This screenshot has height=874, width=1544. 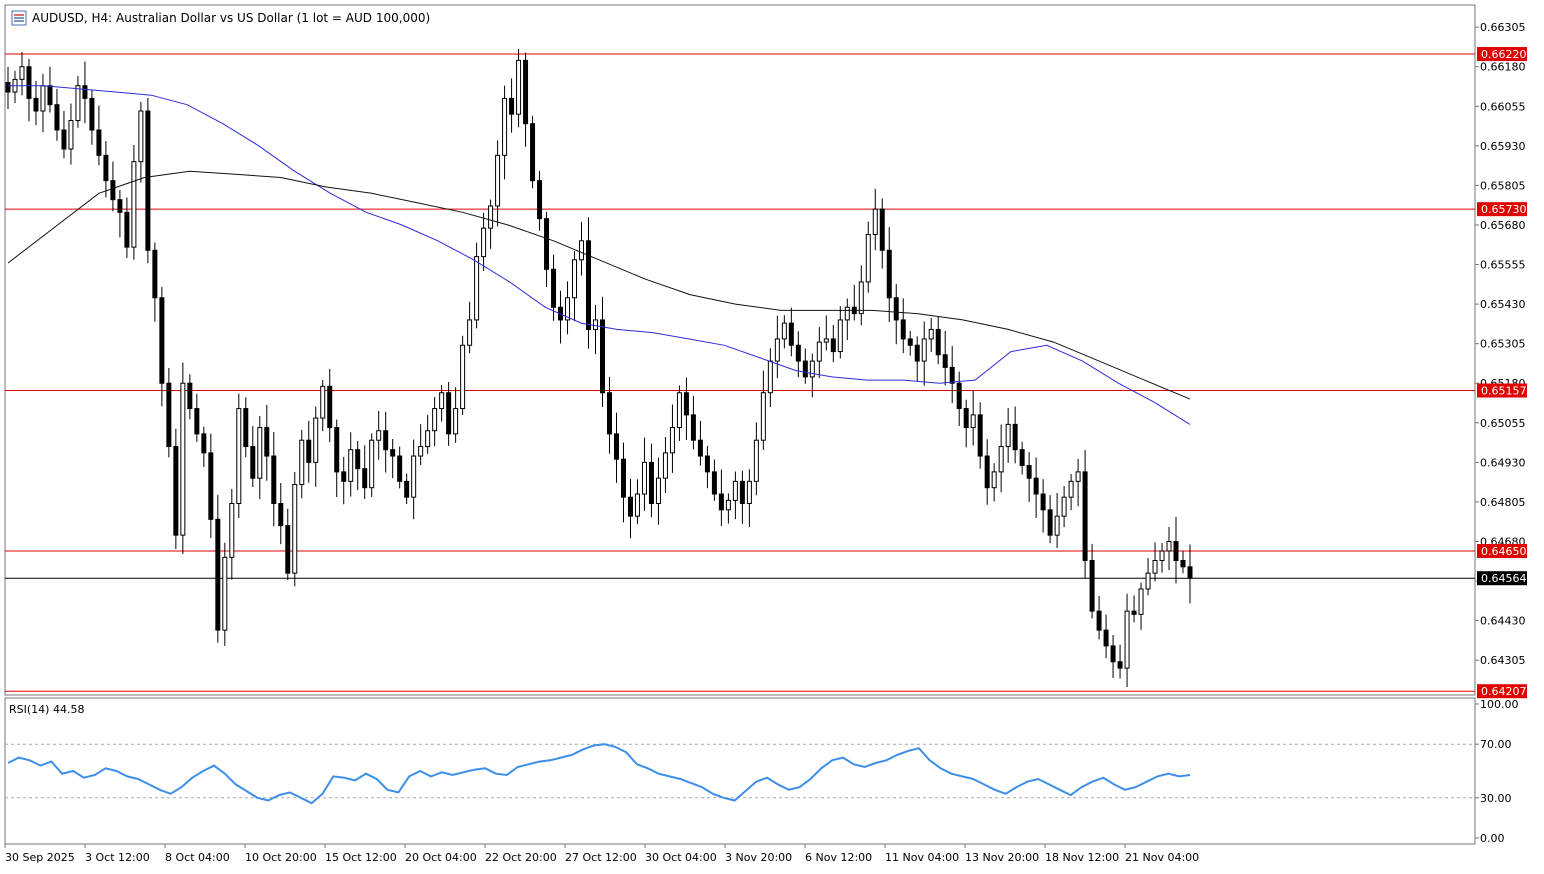 I want to click on price-tick-label: 0.65555, so click(x=1503, y=265).